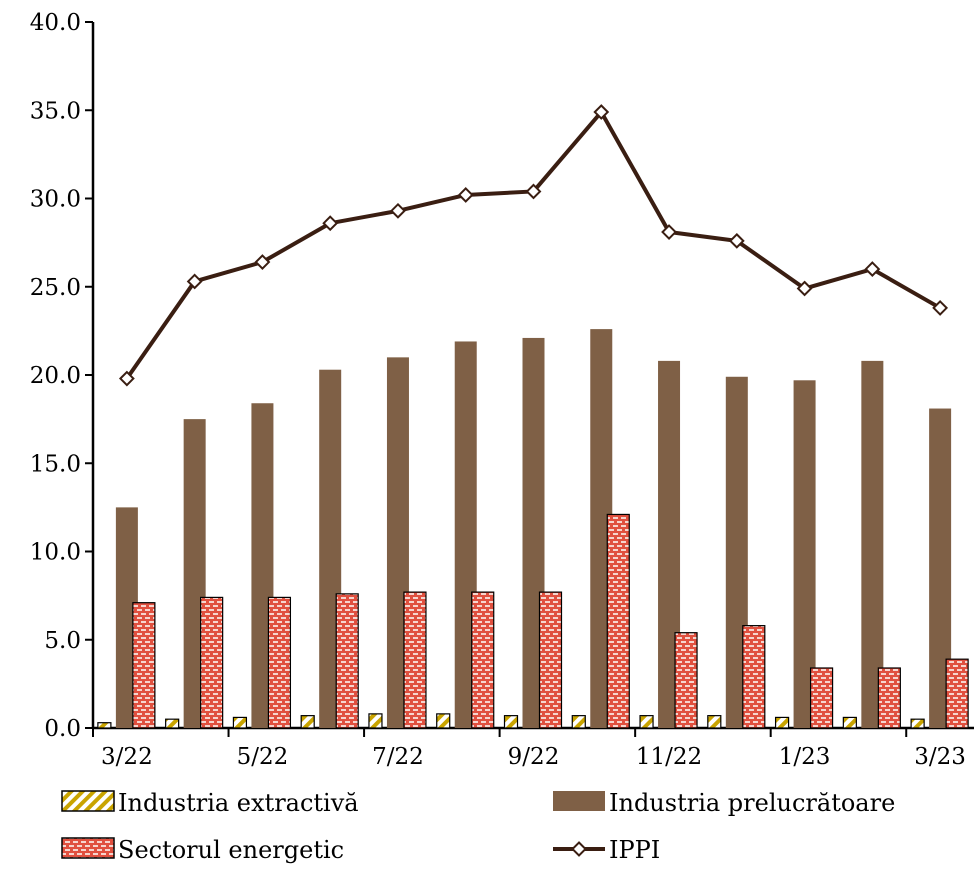  What do you see at coordinates (940, 757) in the screenshot?
I see `x-tick-label: 3/23` at bounding box center [940, 757].